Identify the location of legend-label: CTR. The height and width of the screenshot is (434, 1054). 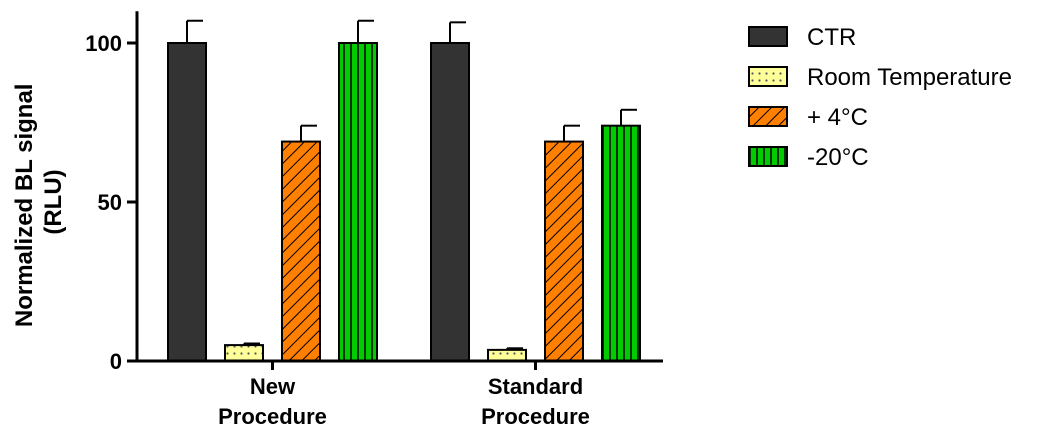
(831, 37).